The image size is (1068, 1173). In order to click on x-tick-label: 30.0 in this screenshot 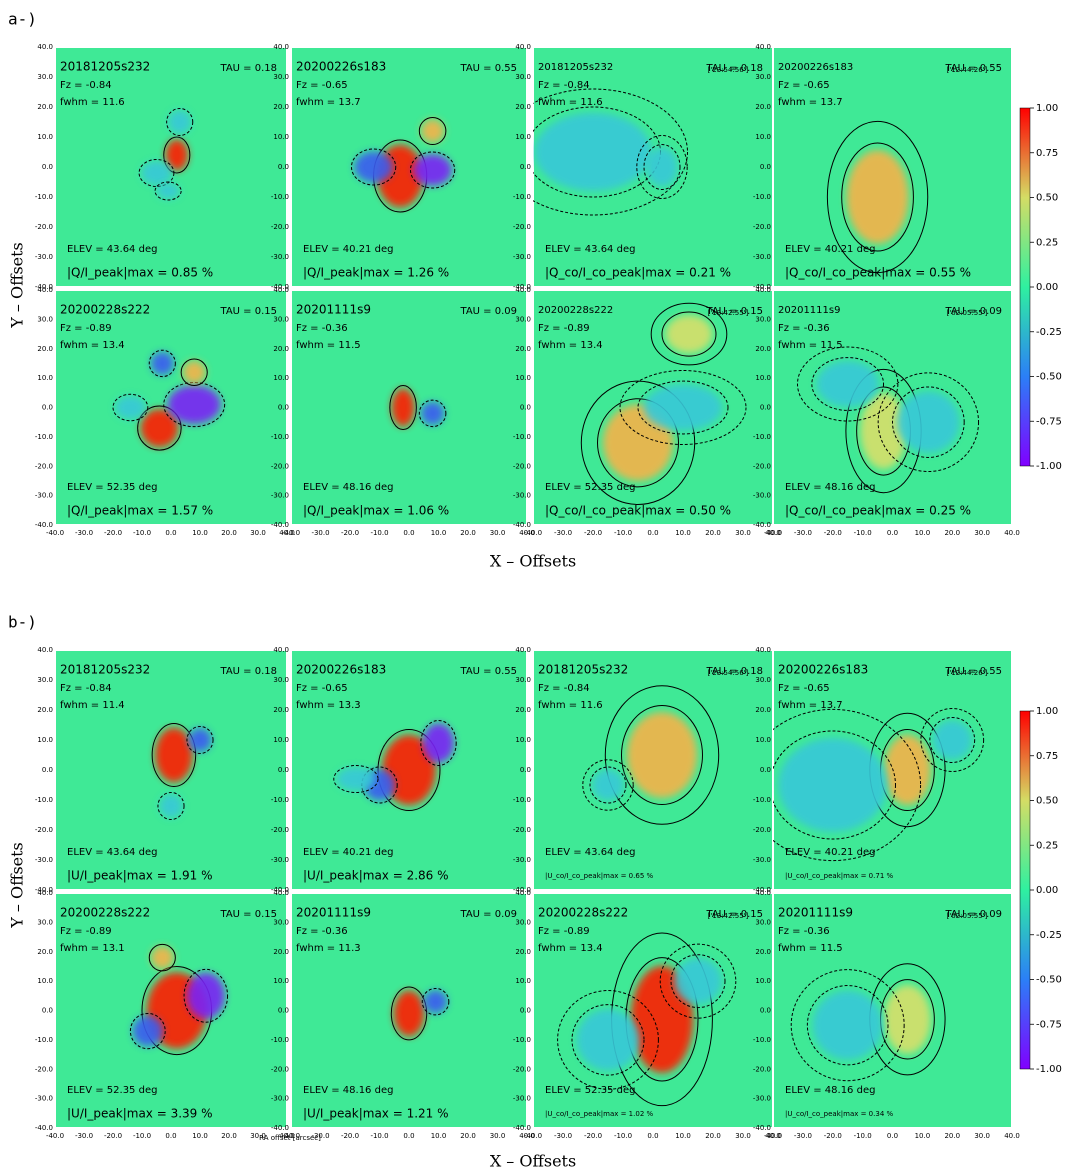, I will do `click(982, 533)`.